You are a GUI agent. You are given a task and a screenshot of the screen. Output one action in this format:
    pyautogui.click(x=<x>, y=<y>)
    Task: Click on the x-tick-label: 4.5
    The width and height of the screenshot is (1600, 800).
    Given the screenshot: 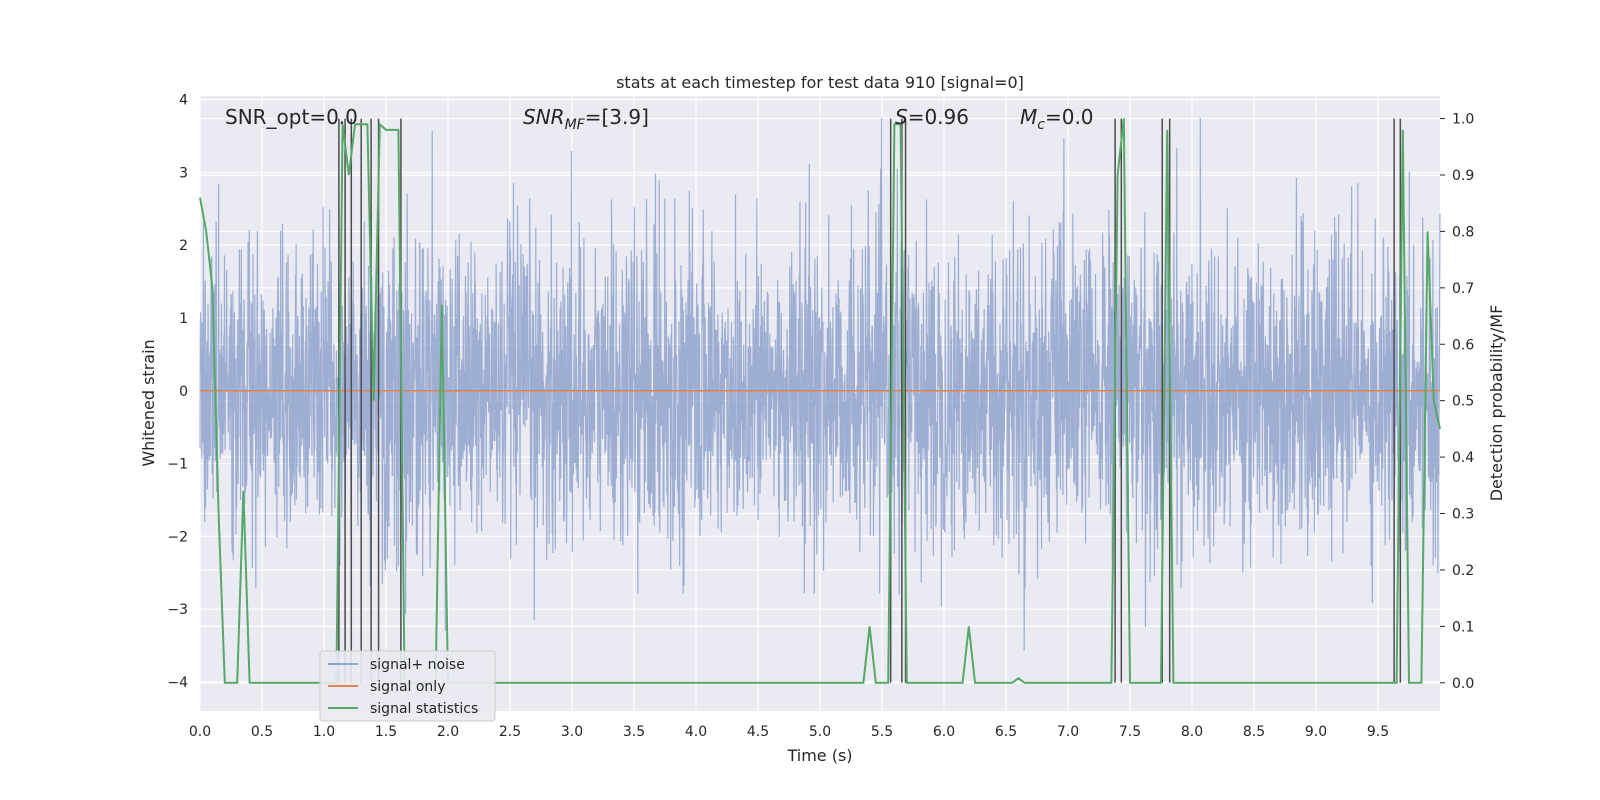 What is the action you would take?
    pyautogui.click(x=758, y=732)
    